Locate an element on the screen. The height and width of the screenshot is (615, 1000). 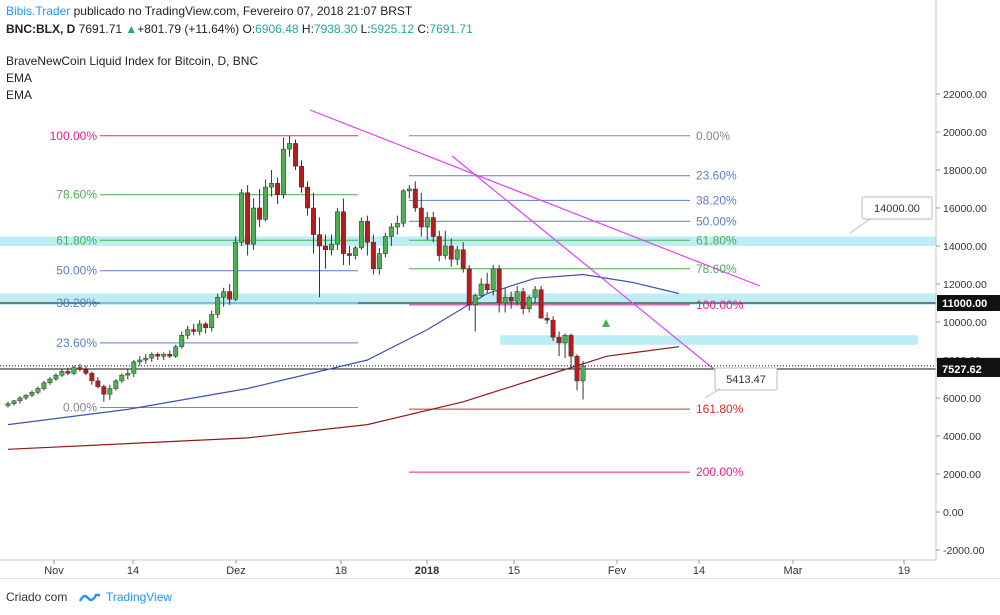
legend-ema-1: EMA is located at coordinates (19, 78).